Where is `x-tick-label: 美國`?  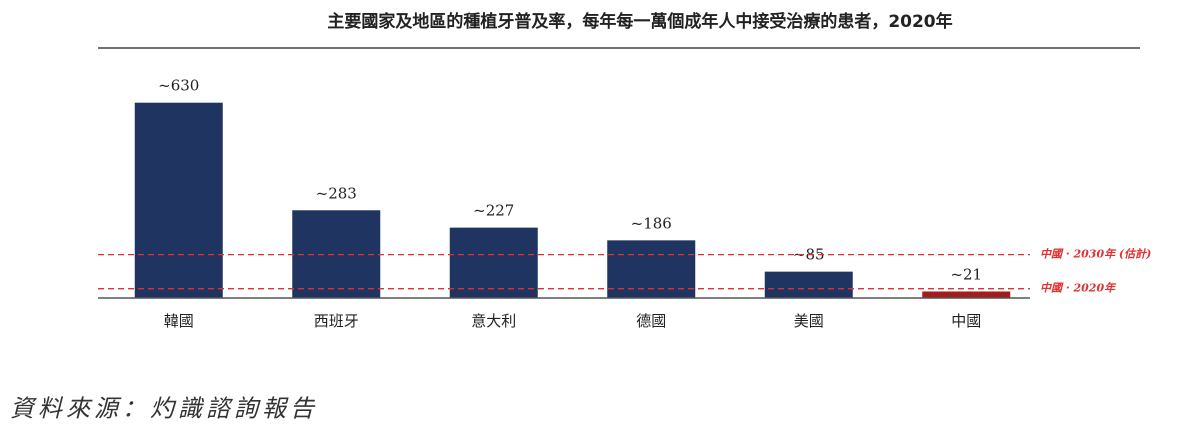
x-tick-label: 美國 is located at coordinates (809, 321).